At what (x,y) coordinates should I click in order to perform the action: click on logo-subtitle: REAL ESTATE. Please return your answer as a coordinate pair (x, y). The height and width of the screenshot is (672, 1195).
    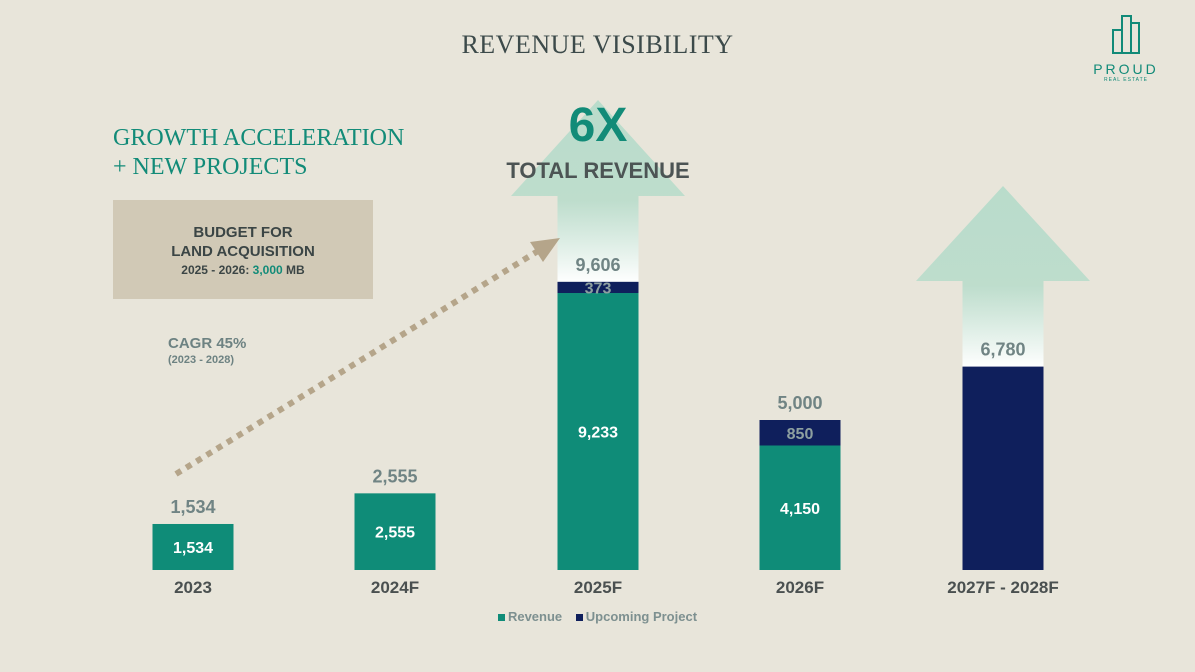
    Looking at the image, I should click on (1126, 80).